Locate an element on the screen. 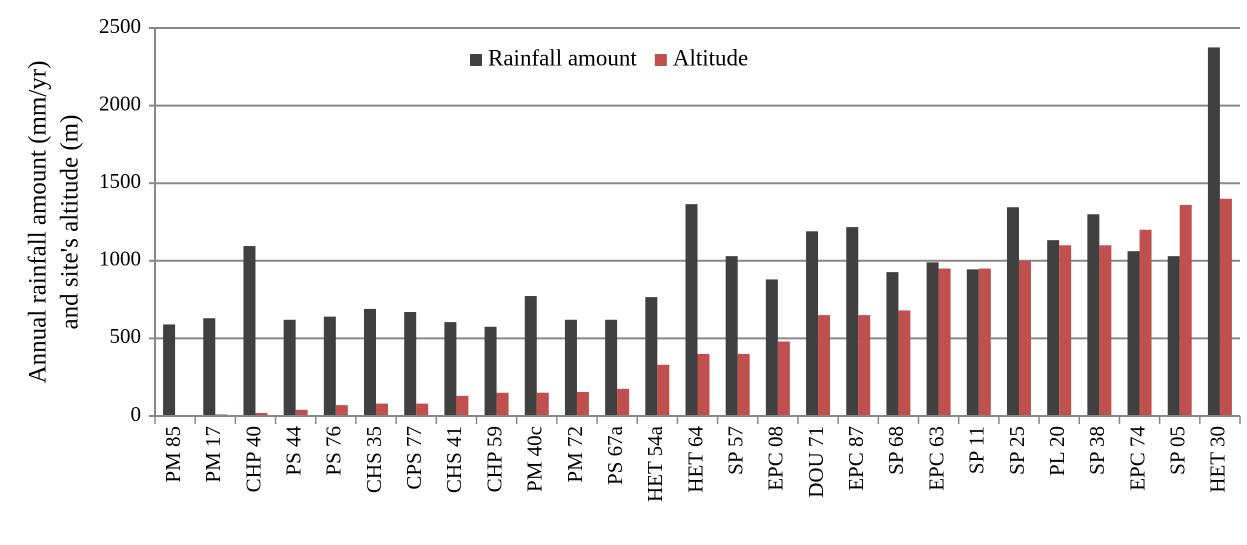 The height and width of the screenshot is (545, 1247). x-tick-label: EPC 63 is located at coordinates (936, 458).